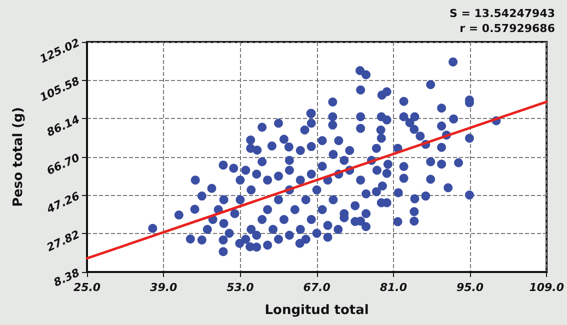 The image size is (567, 325). Describe the element at coordinates (18, 157) in the screenshot. I see `y-axis-title: Peso total (g)` at that location.